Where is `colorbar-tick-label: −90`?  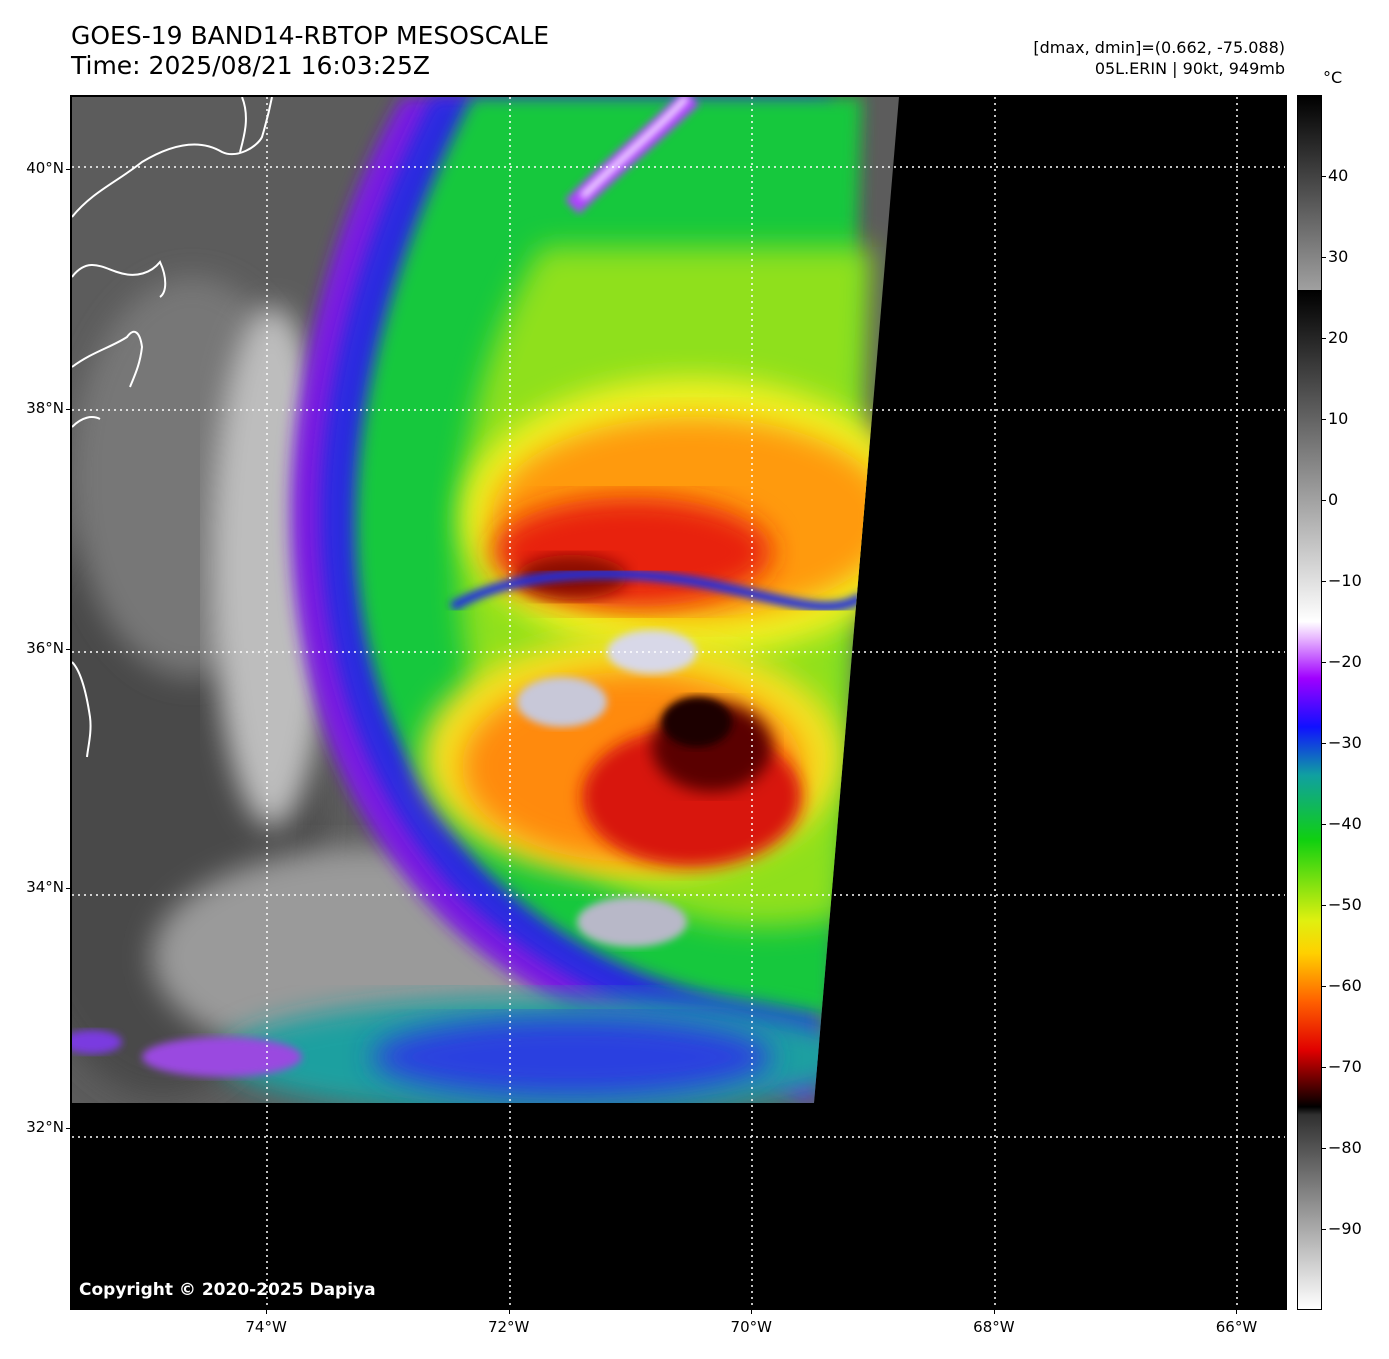
colorbar-tick-label: −90 is located at coordinates (1345, 1228).